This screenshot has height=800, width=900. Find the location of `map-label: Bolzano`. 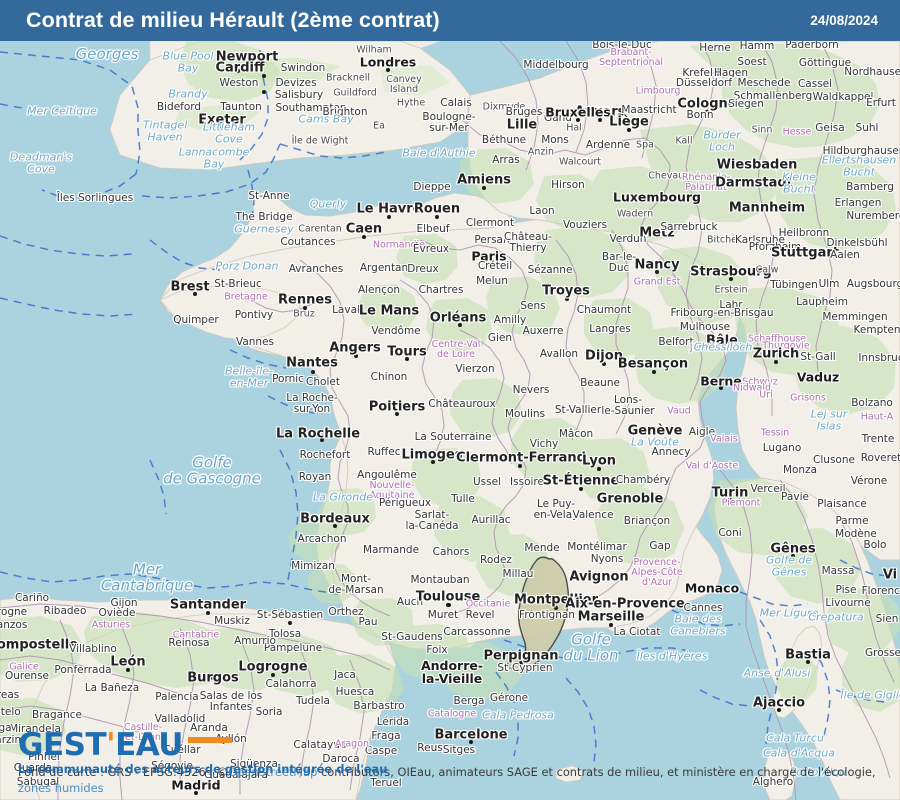

map-label: Bolzano is located at coordinates (872, 403).